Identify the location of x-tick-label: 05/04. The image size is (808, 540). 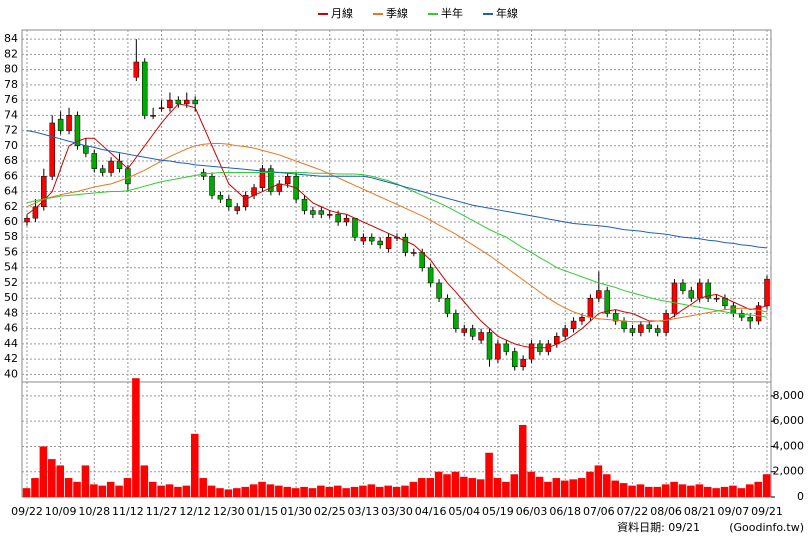
(464, 511).